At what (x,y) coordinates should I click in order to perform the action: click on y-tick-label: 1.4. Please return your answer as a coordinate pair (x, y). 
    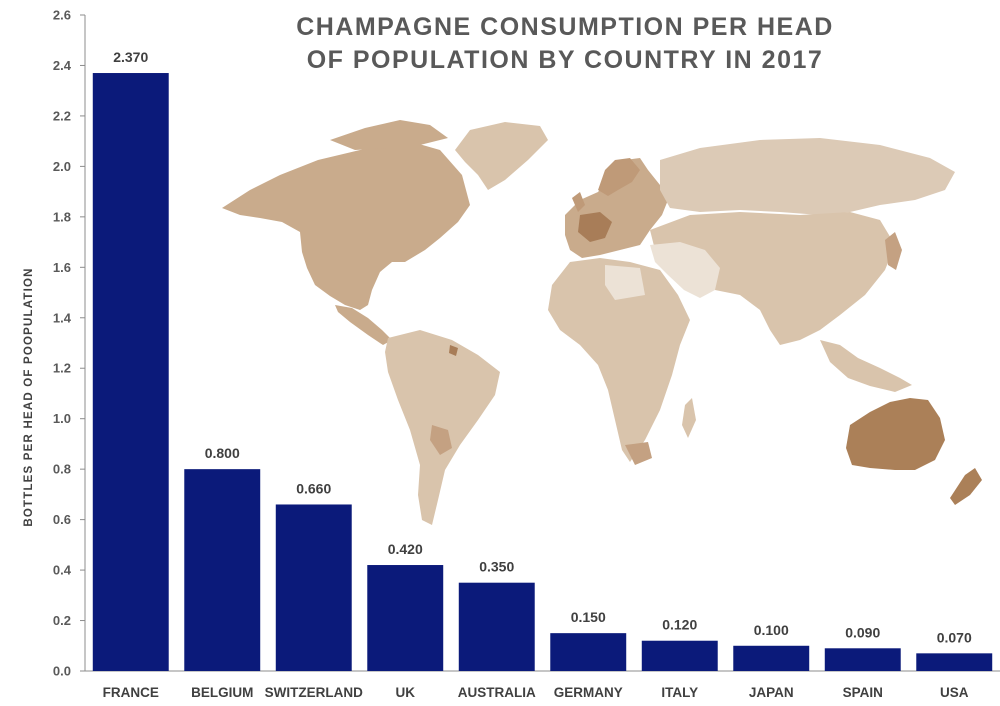
    Looking at the image, I should click on (62, 317).